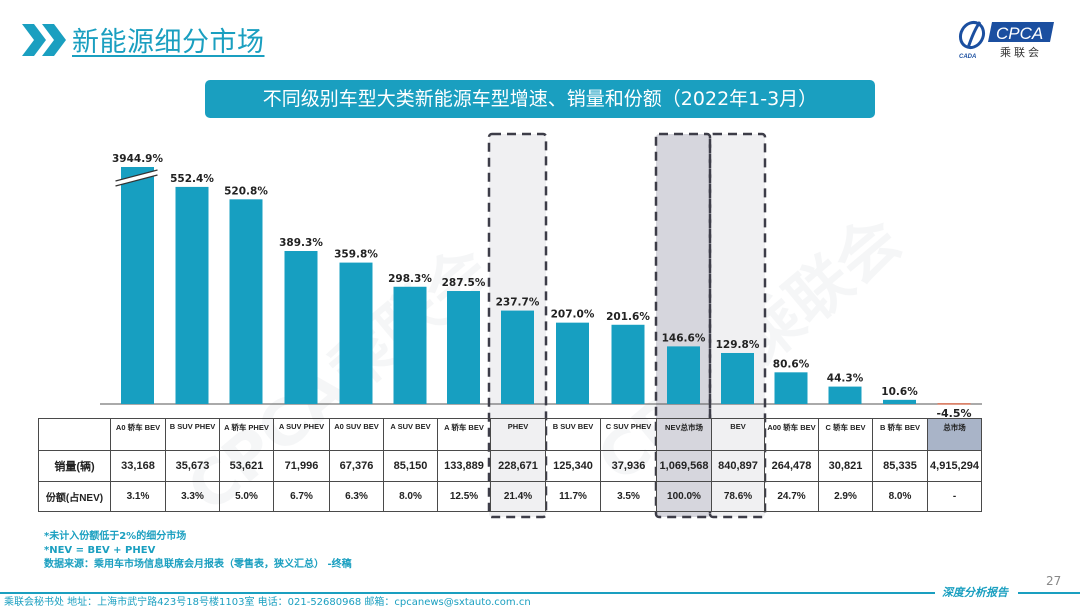  Describe the element at coordinates (192, 179) in the screenshot. I see `bar-value-label: 552.4%` at that location.